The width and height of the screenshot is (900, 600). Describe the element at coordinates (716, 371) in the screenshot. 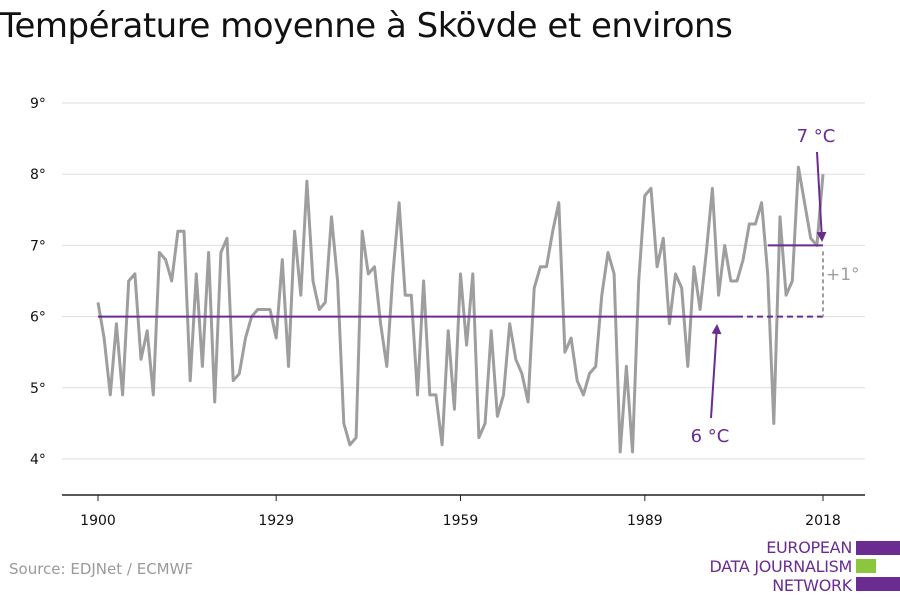

I see `baseline-arrow` at that location.